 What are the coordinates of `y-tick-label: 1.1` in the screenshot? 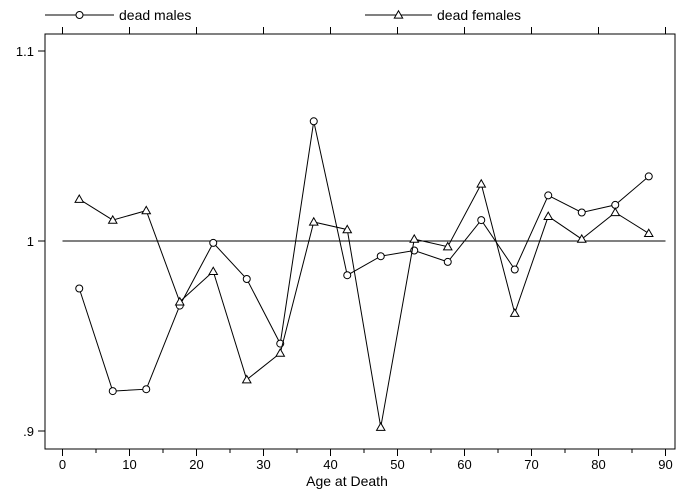 It's located at (25, 51).